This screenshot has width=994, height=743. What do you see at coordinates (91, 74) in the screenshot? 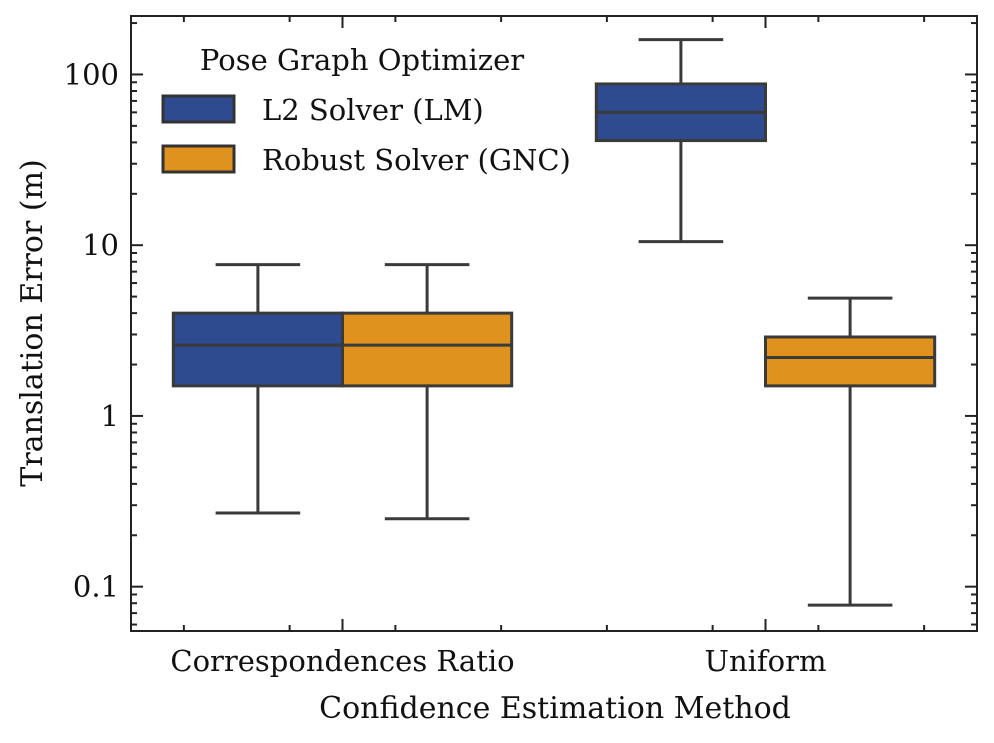
I see `y-tick-label: 100` at bounding box center [91, 74].